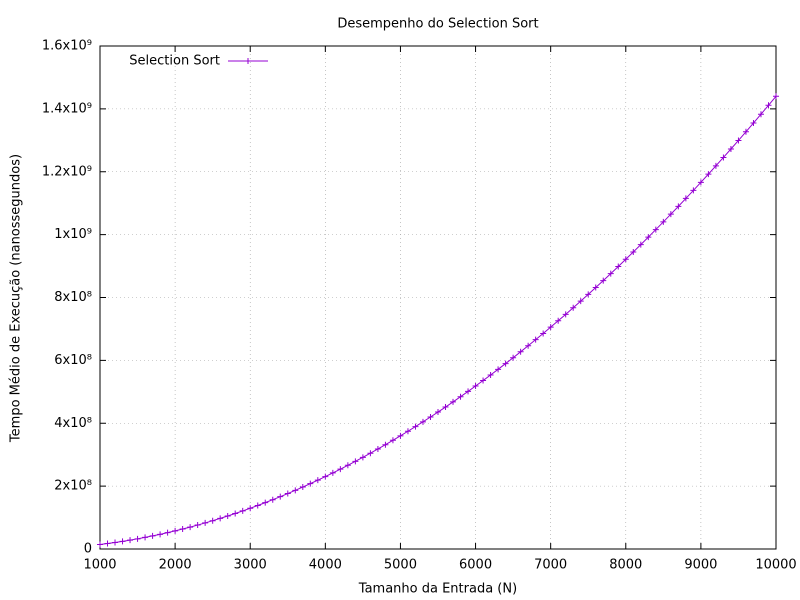 Image resolution: width=800 pixels, height=600 pixels. Describe the element at coordinates (625, 565) in the screenshot. I see `x-tick-label: 8000` at that location.